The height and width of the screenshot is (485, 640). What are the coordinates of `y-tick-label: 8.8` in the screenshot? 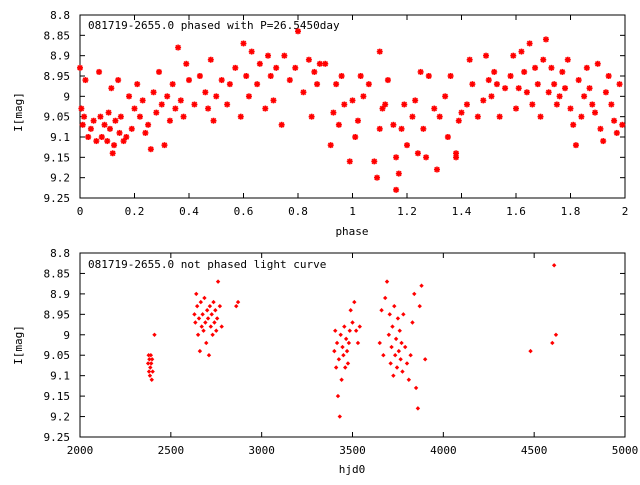 It's located at (60, 253).